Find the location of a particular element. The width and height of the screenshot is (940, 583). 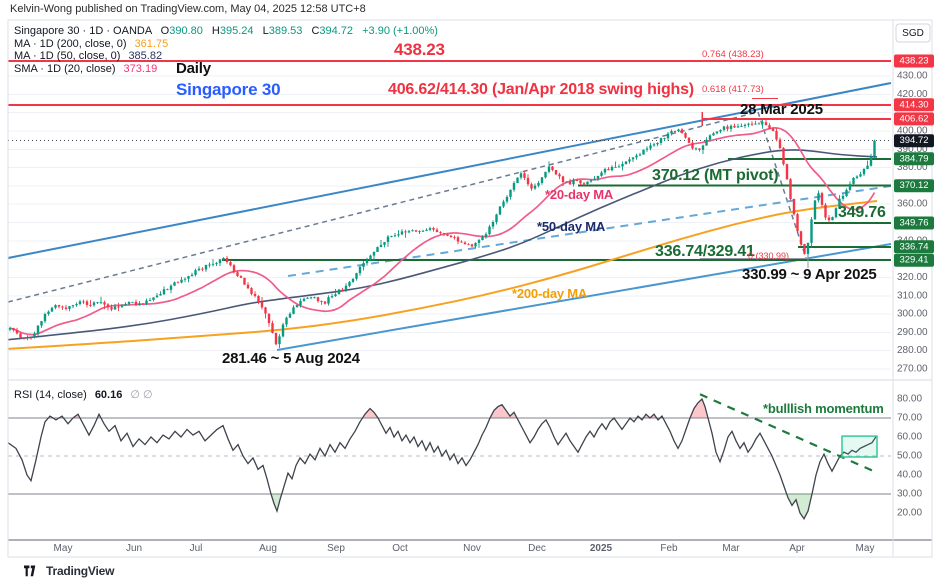

rsi-title: RSI (14, close) is located at coordinates (50, 395).